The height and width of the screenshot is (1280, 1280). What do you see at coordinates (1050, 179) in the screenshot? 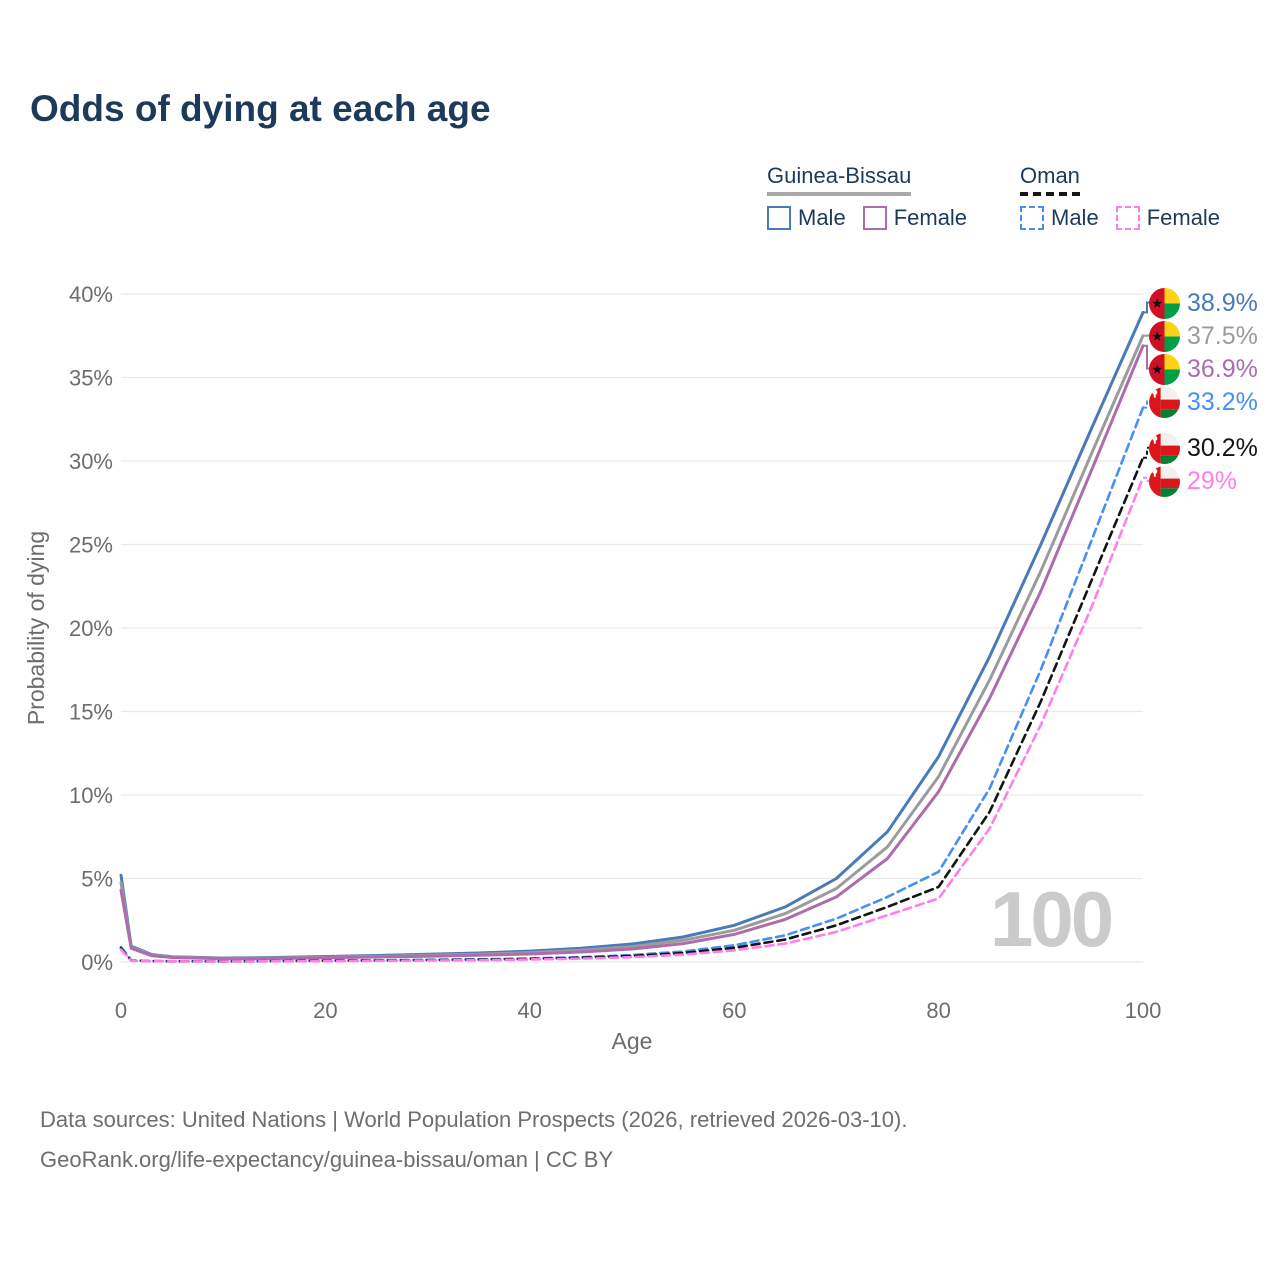
I see `legend-country-label: Oman` at bounding box center [1050, 179].